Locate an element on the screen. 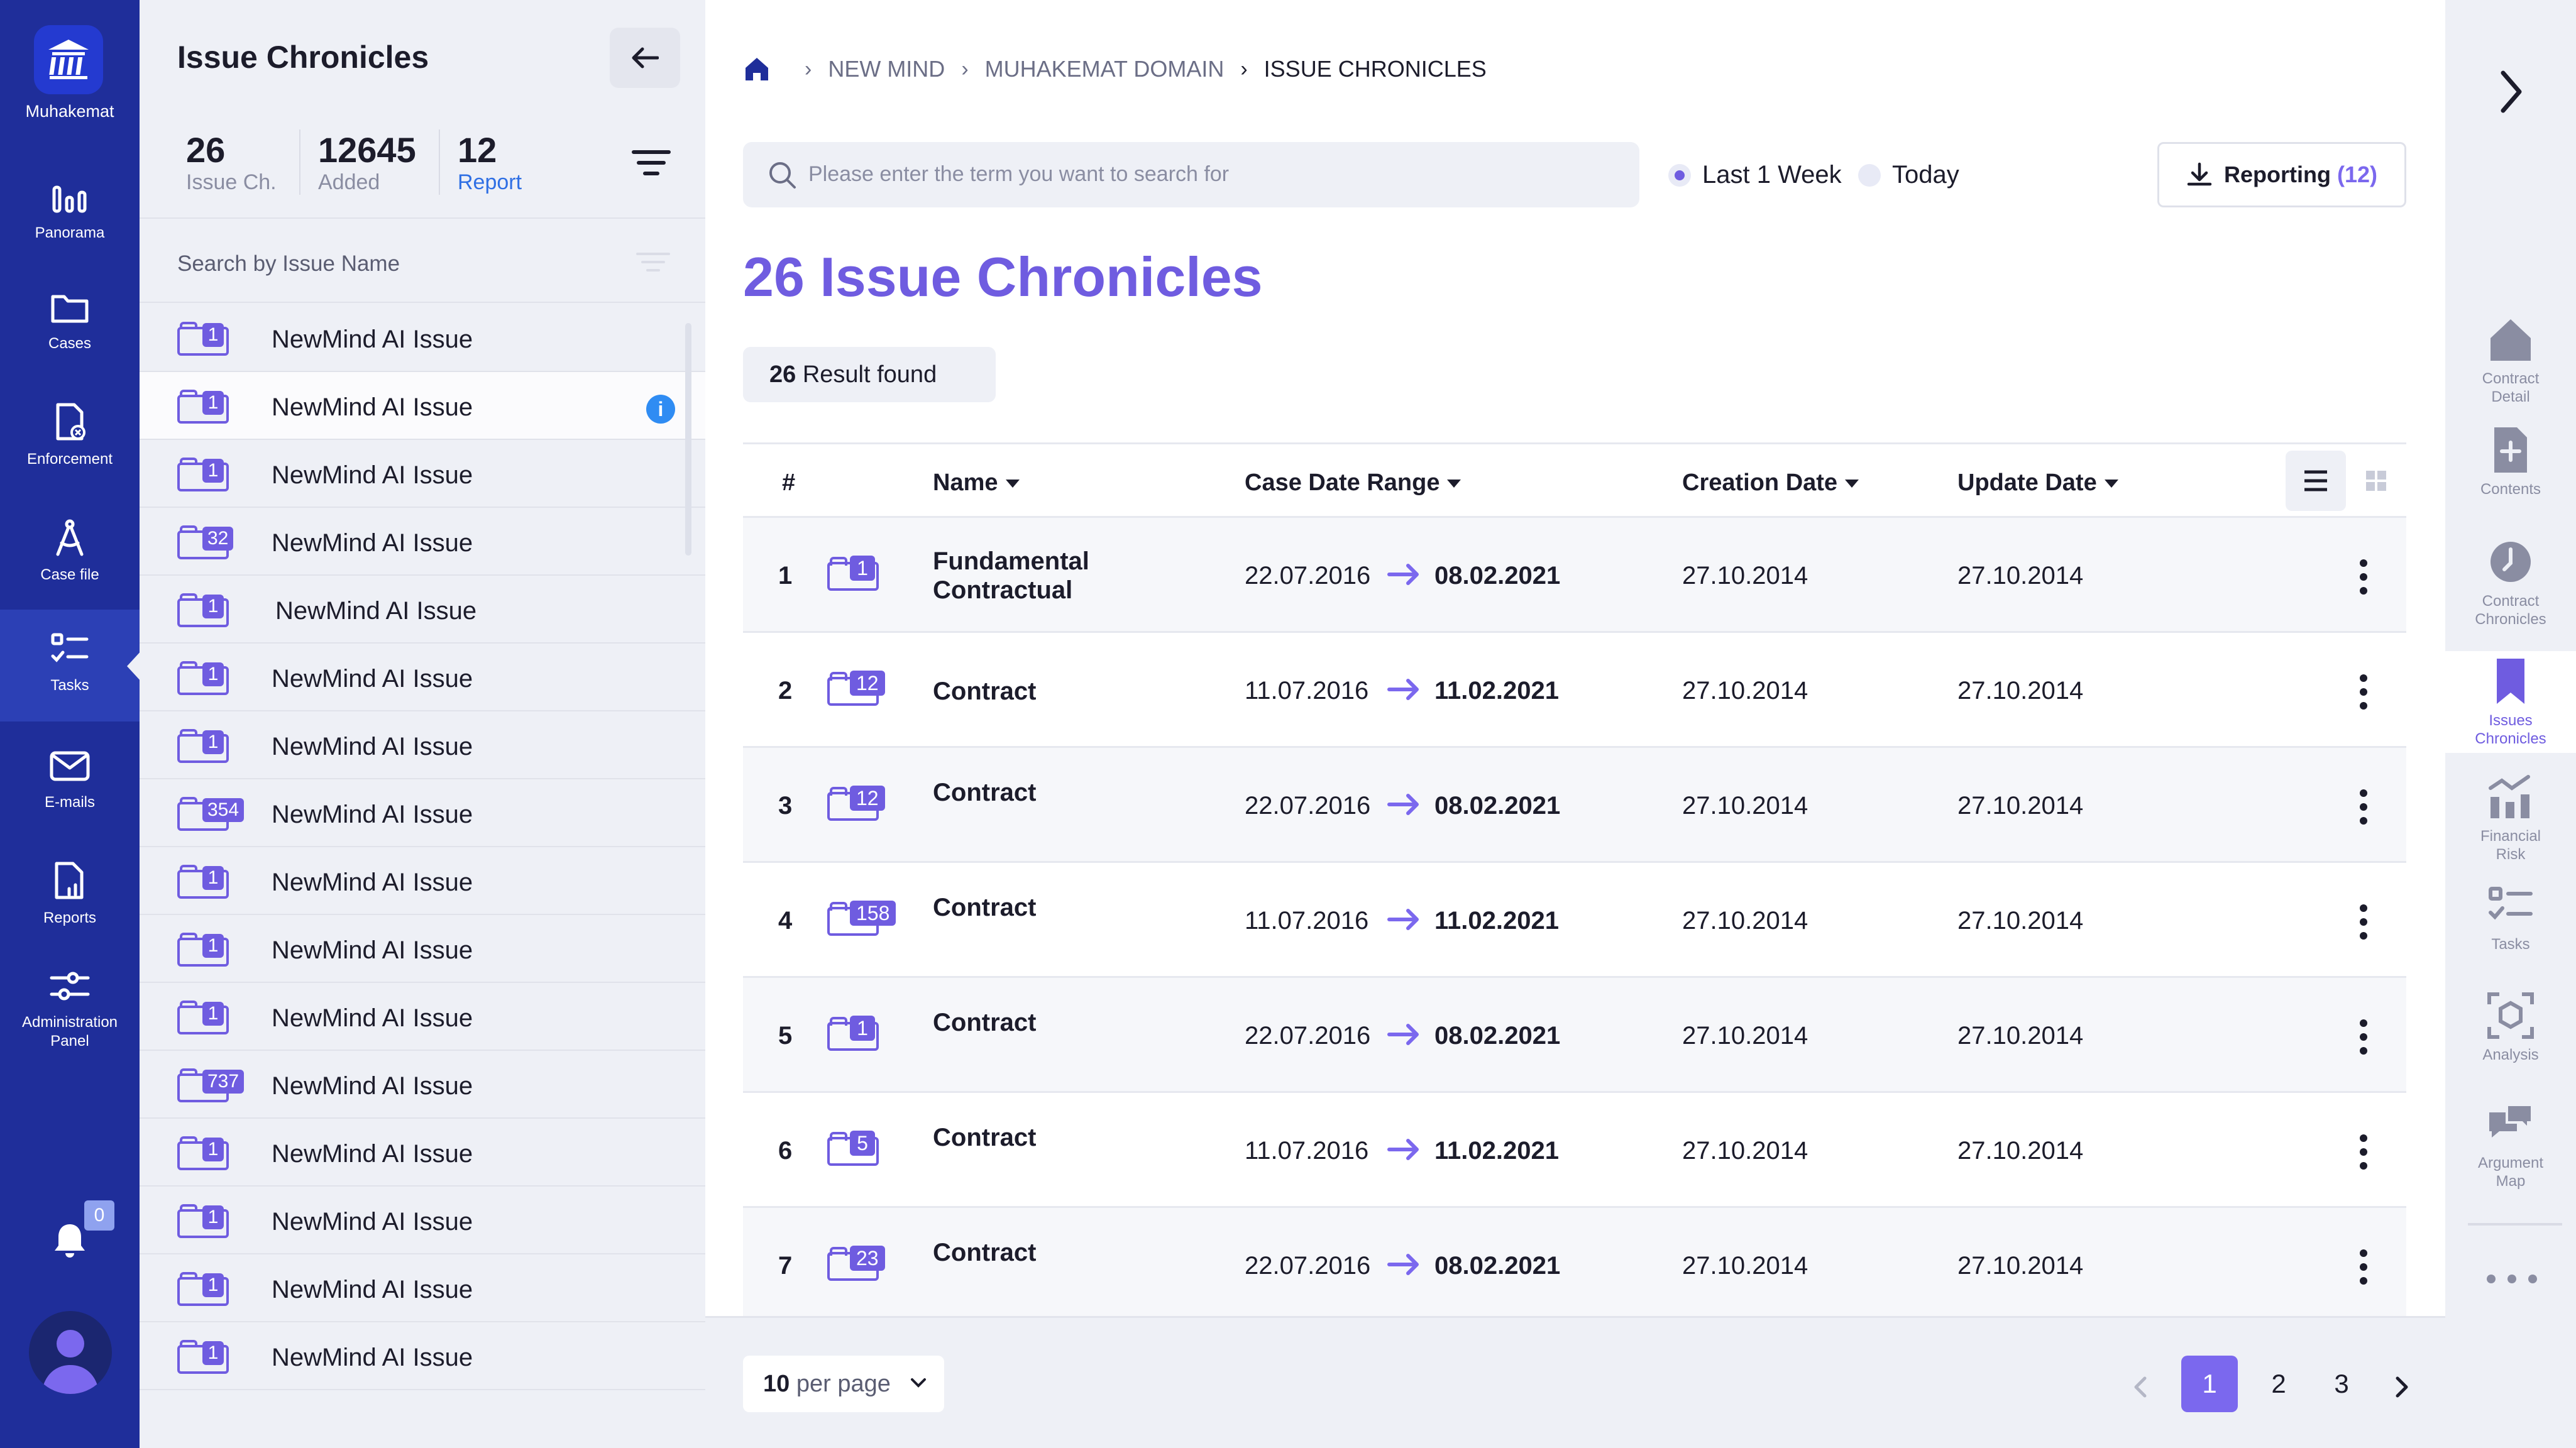 This screenshot has width=2576, height=1448. filter-icon is located at coordinates (651, 162).